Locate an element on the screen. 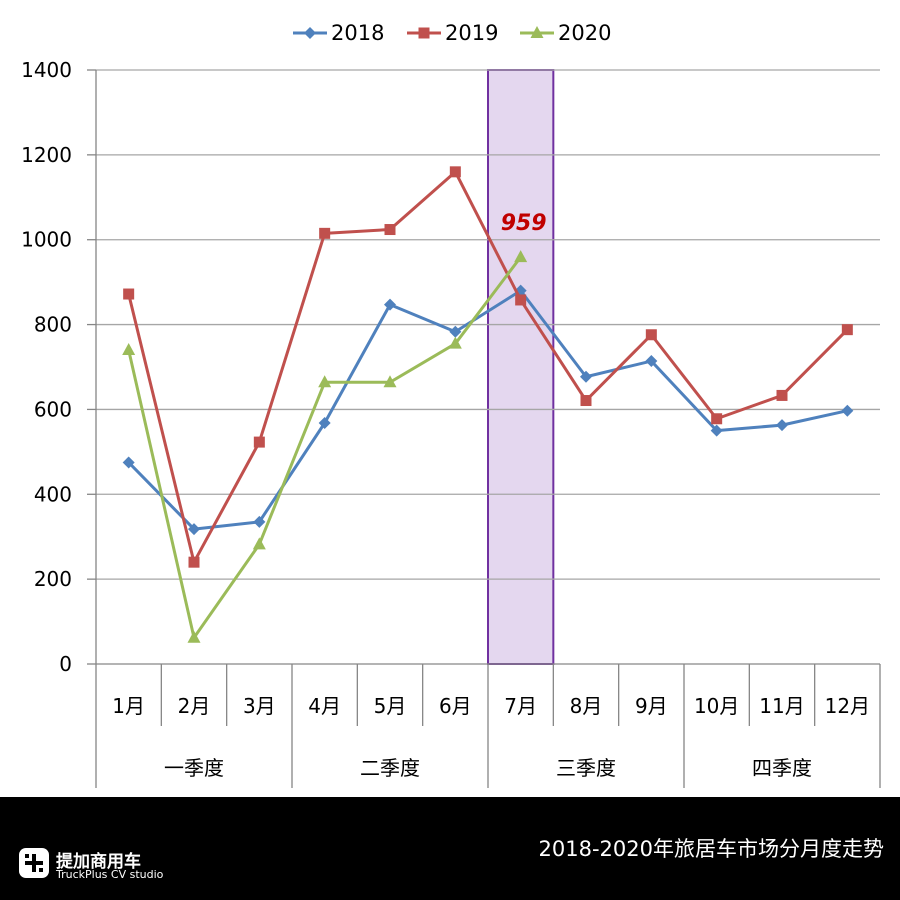  highlight-band is located at coordinates (521, 367).